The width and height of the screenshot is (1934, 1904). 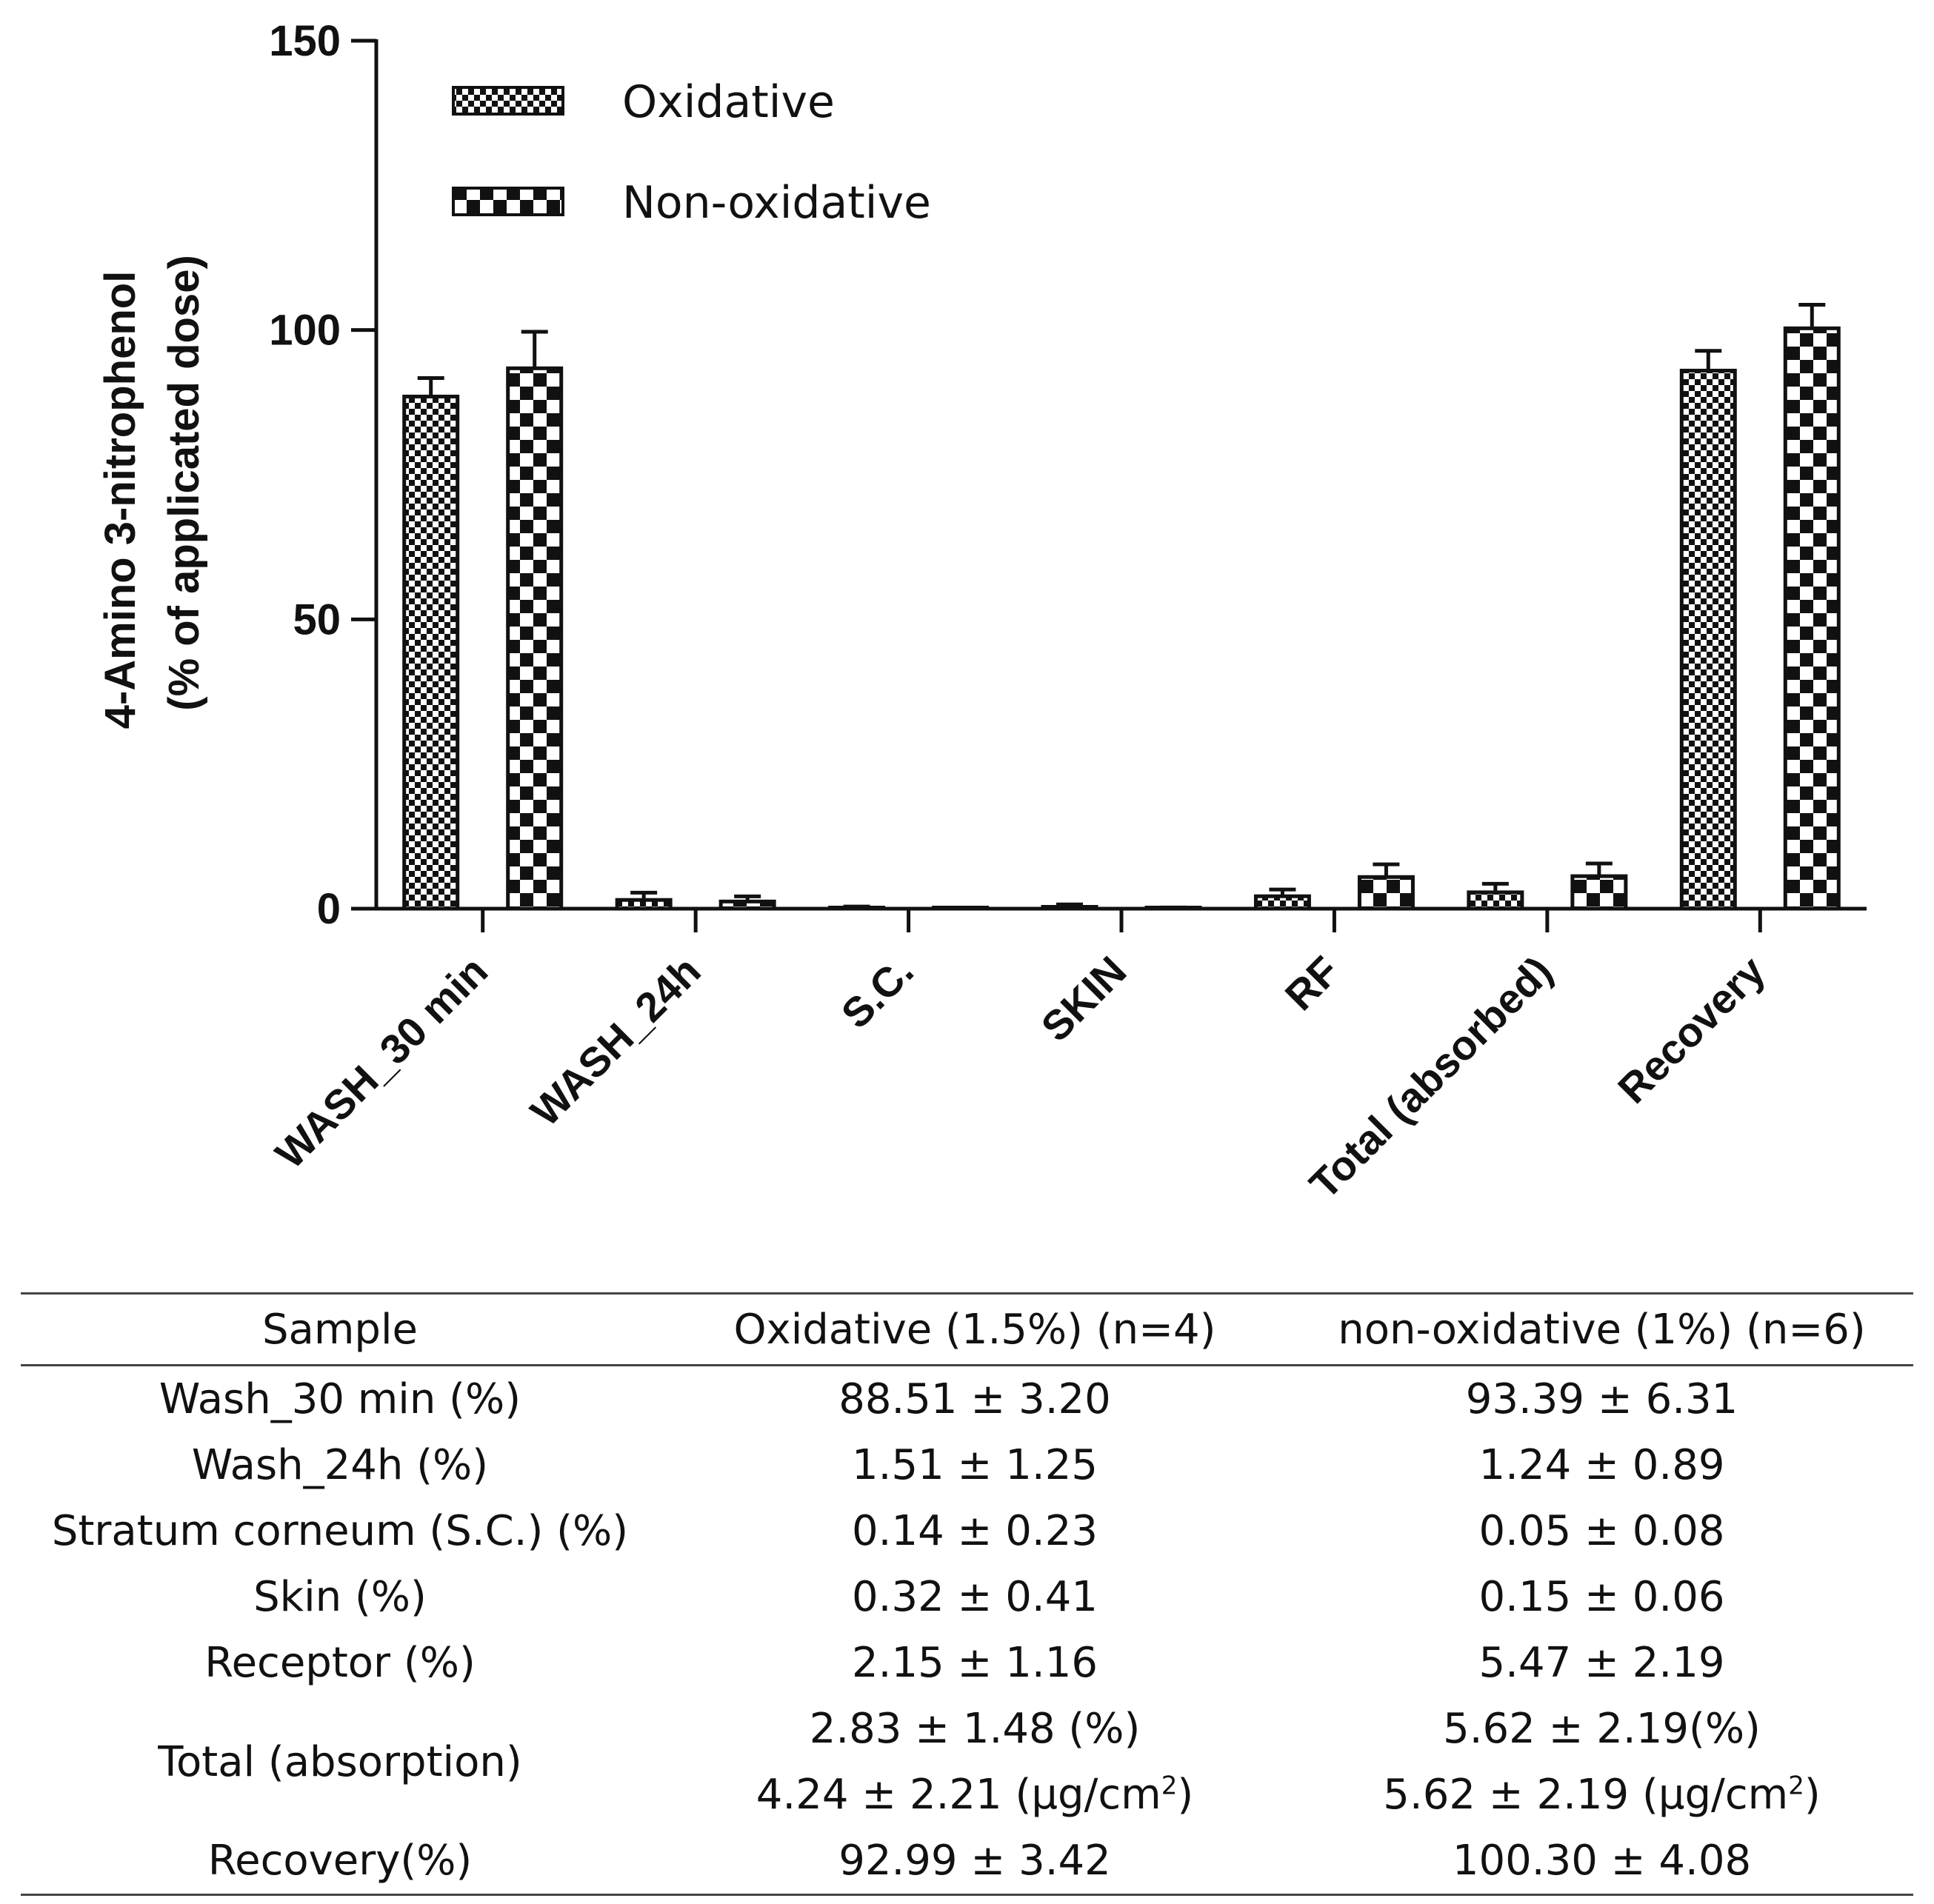 What do you see at coordinates (1601, 1329) in the screenshot?
I see `header-non-oxidative: non-oxidative (1%) (n=6)` at bounding box center [1601, 1329].